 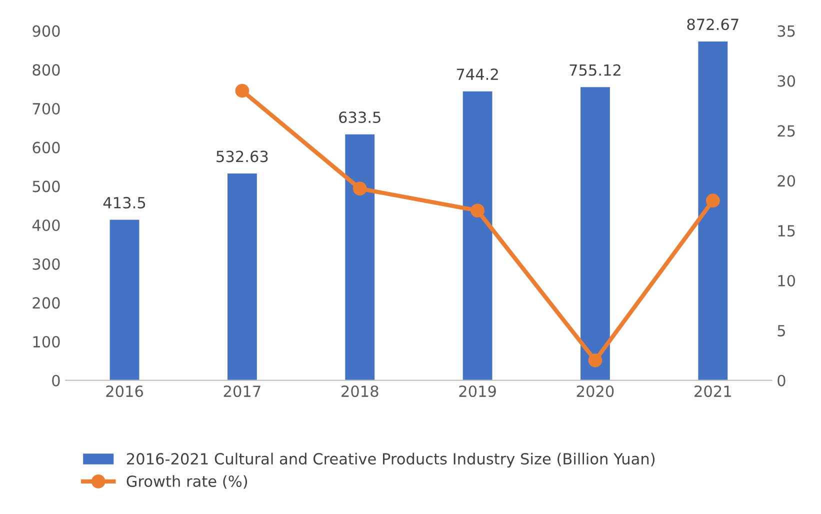 I want to click on y-tick-label: 300, so click(x=46, y=264).